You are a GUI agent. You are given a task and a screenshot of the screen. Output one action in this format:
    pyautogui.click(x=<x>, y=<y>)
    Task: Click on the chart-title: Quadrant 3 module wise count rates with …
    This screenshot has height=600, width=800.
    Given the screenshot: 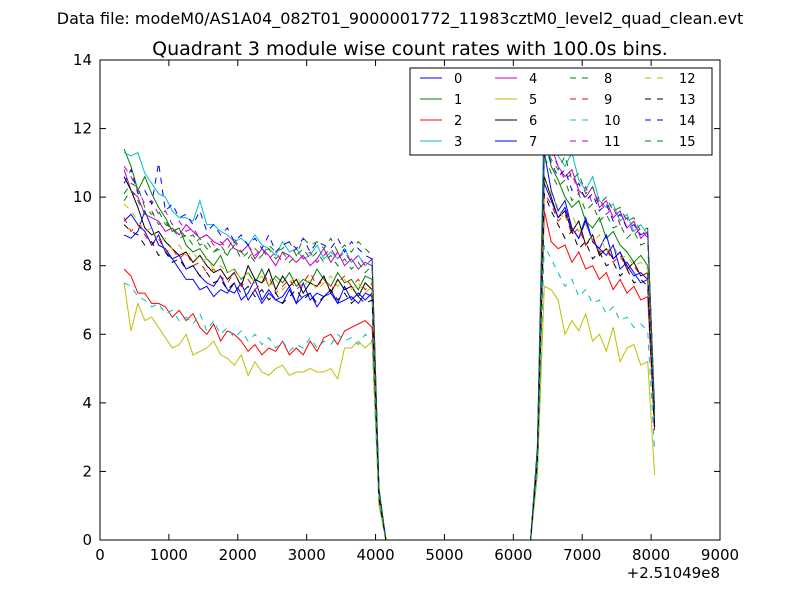 What is the action you would take?
    pyautogui.click(x=410, y=49)
    